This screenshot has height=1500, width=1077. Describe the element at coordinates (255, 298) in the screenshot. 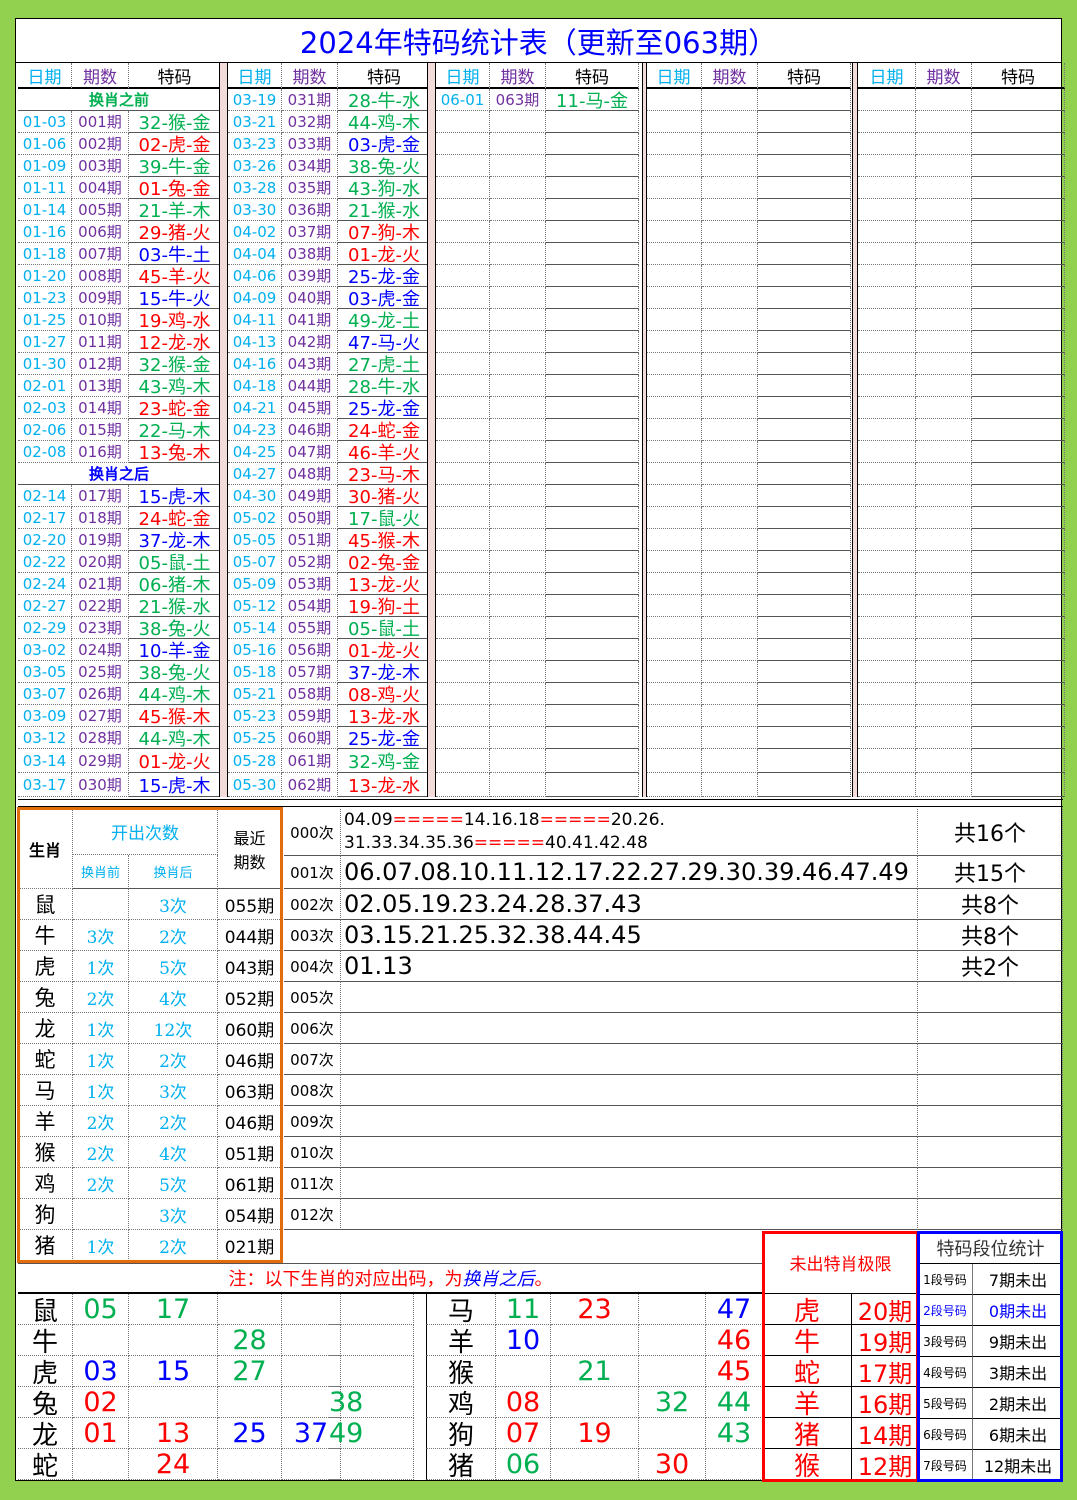

I see `date-cell: 04-09` at that location.